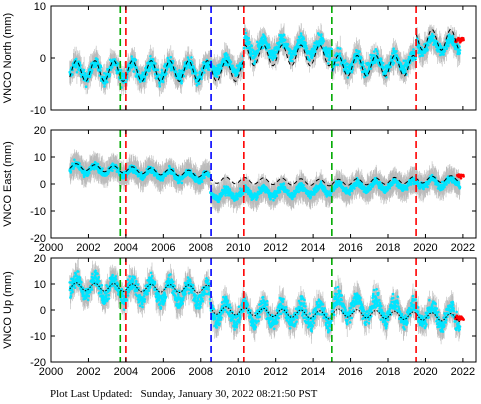 The height and width of the screenshot is (404, 481). What do you see at coordinates (8, 58) in the screenshot?
I see `y-axis-label: VNCO North (mm)` at bounding box center [8, 58].